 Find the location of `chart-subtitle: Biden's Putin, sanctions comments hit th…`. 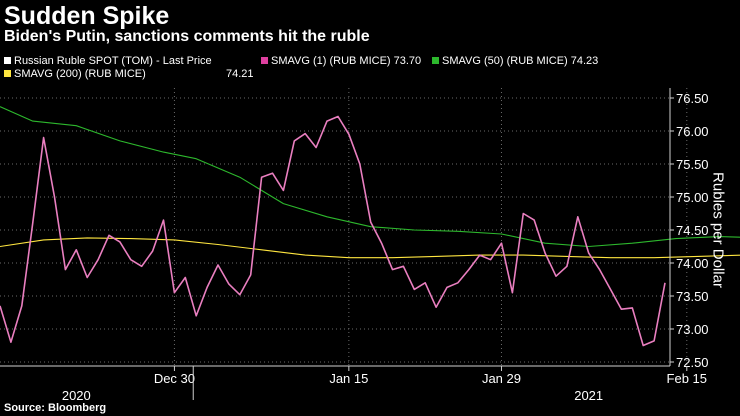

chart-subtitle: Biden's Putin, sanctions comments hit th… is located at coordinates (187, 36).